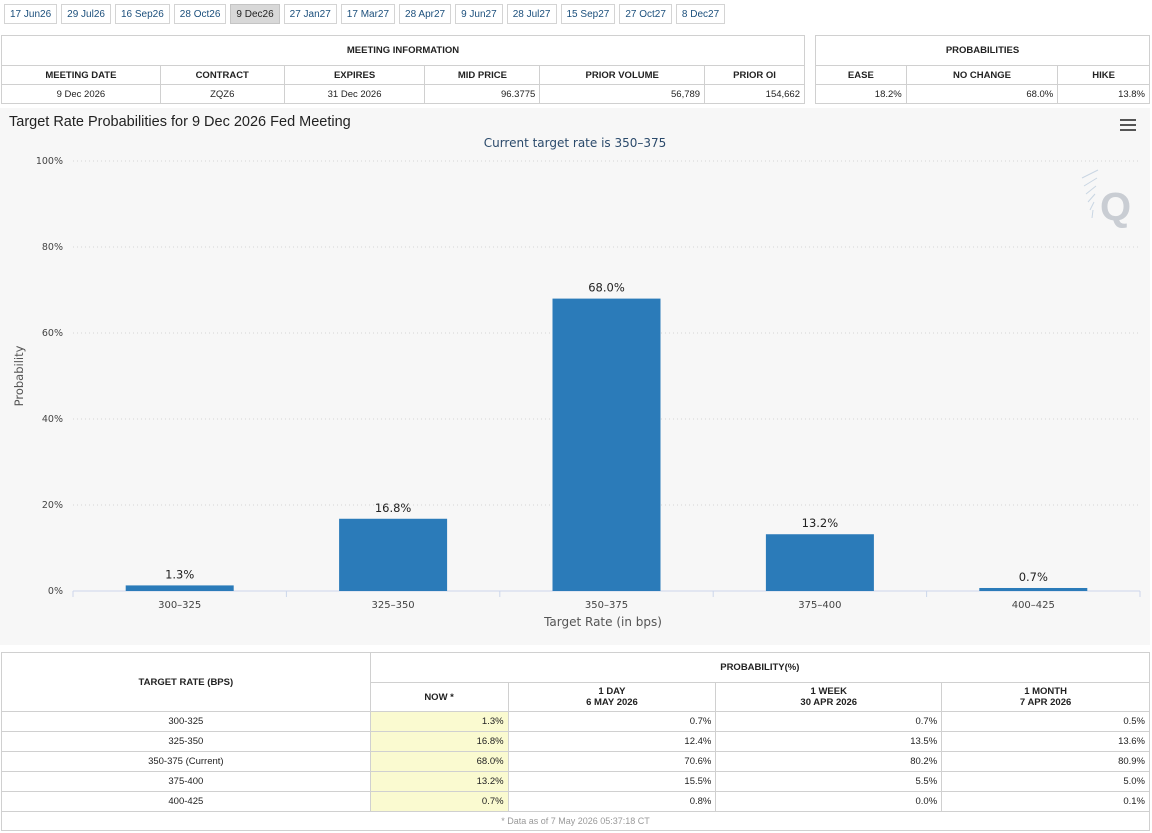 This screenshot has width=1152, height=833. Describe the element at coordinates (1103, 94) in the screenshot. I see `hike-value: 13.8%` at that location.